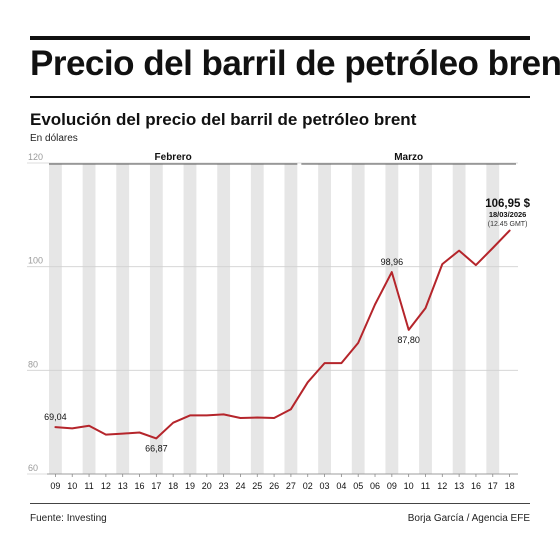  Describe the element at coordinates (207, 486) in the screenshot. I see `x-tick-label: 20` at that location.